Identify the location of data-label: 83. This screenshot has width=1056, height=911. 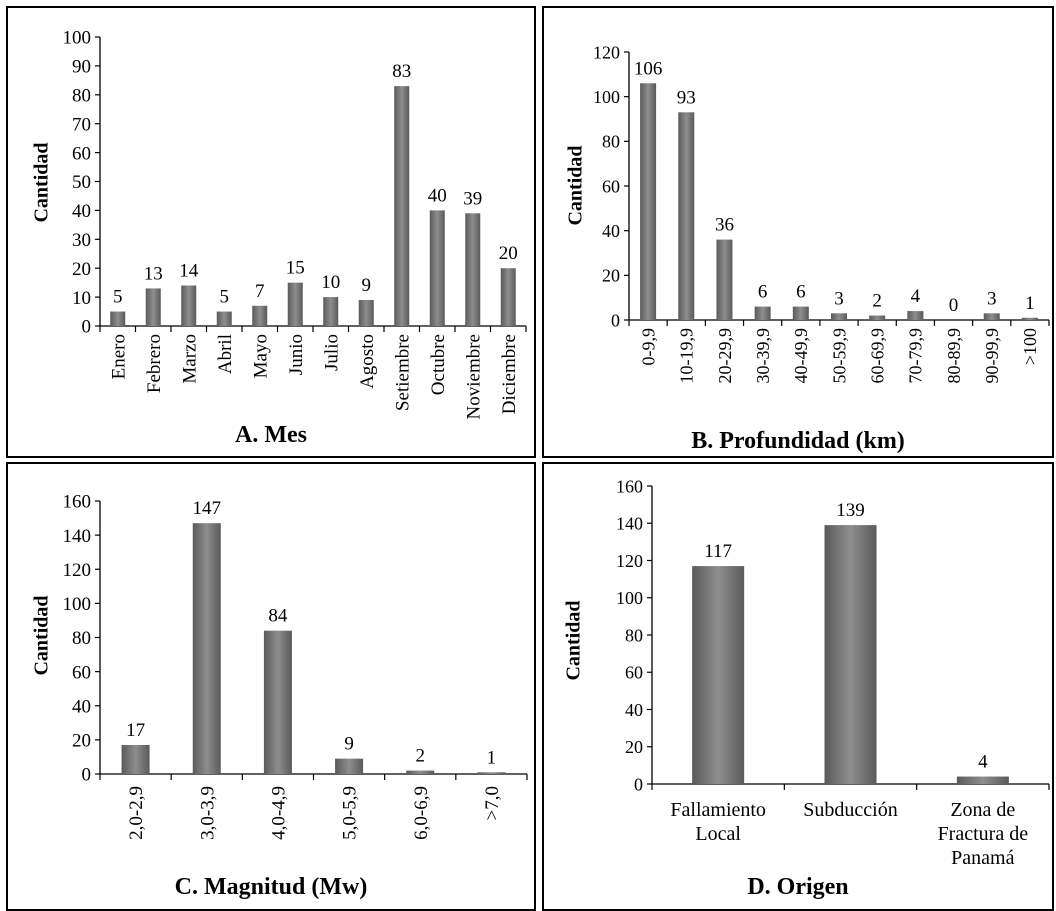
(401, 71).